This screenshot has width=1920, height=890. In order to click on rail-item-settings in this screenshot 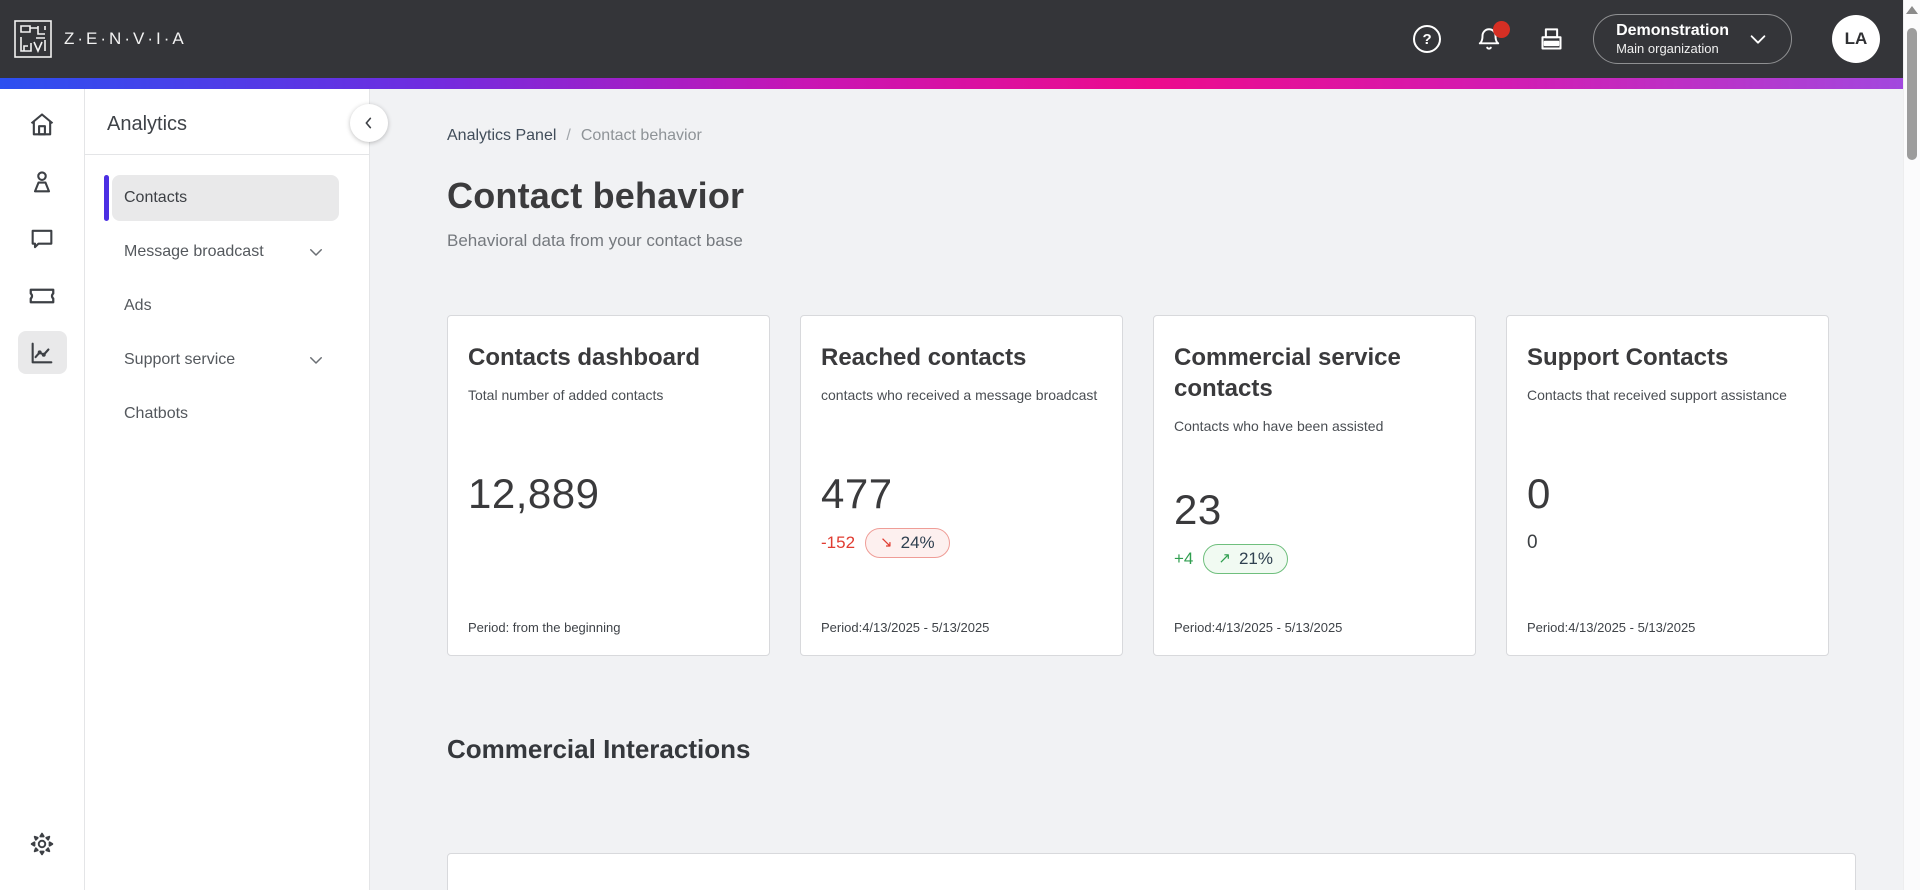, I will do `click(42, 843)`.